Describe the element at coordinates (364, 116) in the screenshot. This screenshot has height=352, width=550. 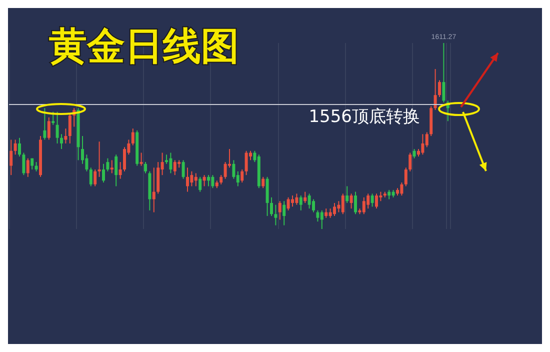
I see `ref-line-label: 1556顶底转换` at that location.